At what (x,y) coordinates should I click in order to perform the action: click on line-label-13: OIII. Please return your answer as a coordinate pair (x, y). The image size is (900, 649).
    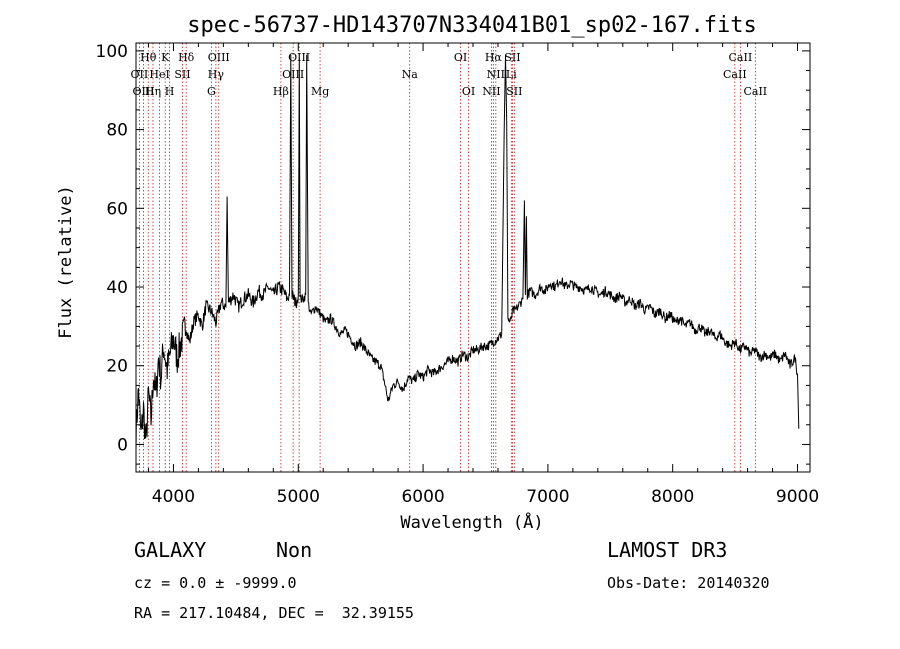
    Looking at the image, I should click on (299, 57).